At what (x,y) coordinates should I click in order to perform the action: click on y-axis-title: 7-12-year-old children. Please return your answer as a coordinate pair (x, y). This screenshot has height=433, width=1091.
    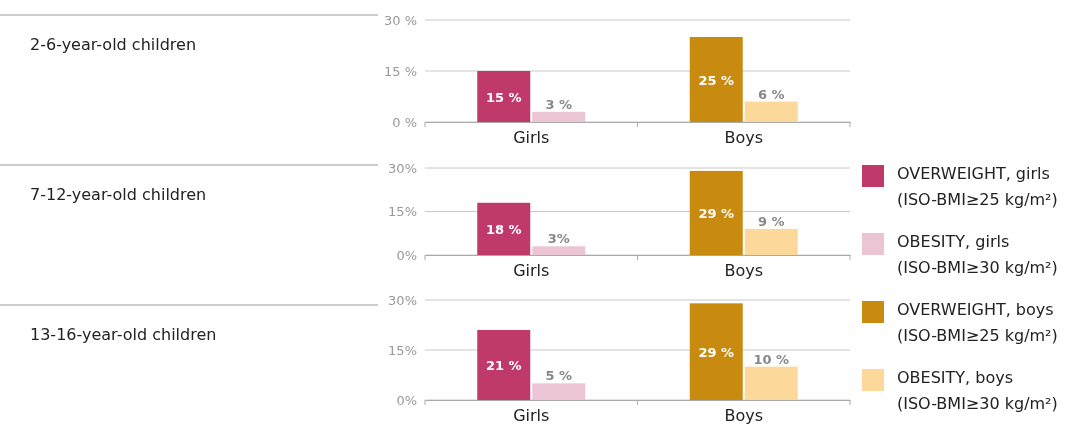
    Looking at the image, I should click on (118, 194).